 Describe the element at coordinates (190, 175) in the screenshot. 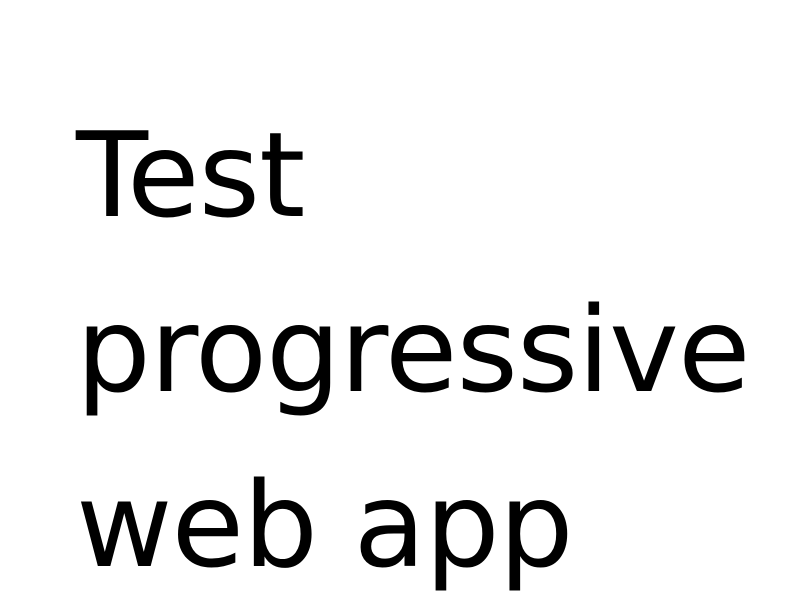

I see `title-line-1: Test` at that location.